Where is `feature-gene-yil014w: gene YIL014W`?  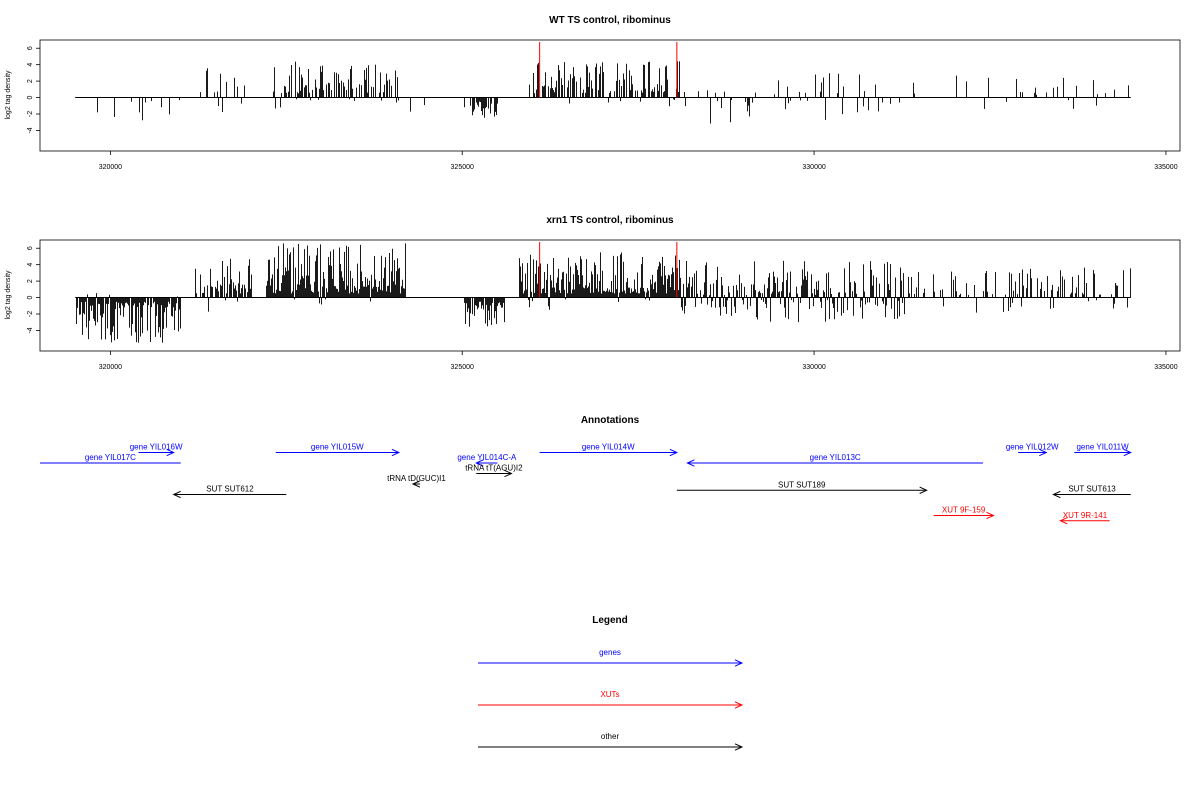 feature-gene-yil014w: gene YIL014W is located at coordinates (609, 450).